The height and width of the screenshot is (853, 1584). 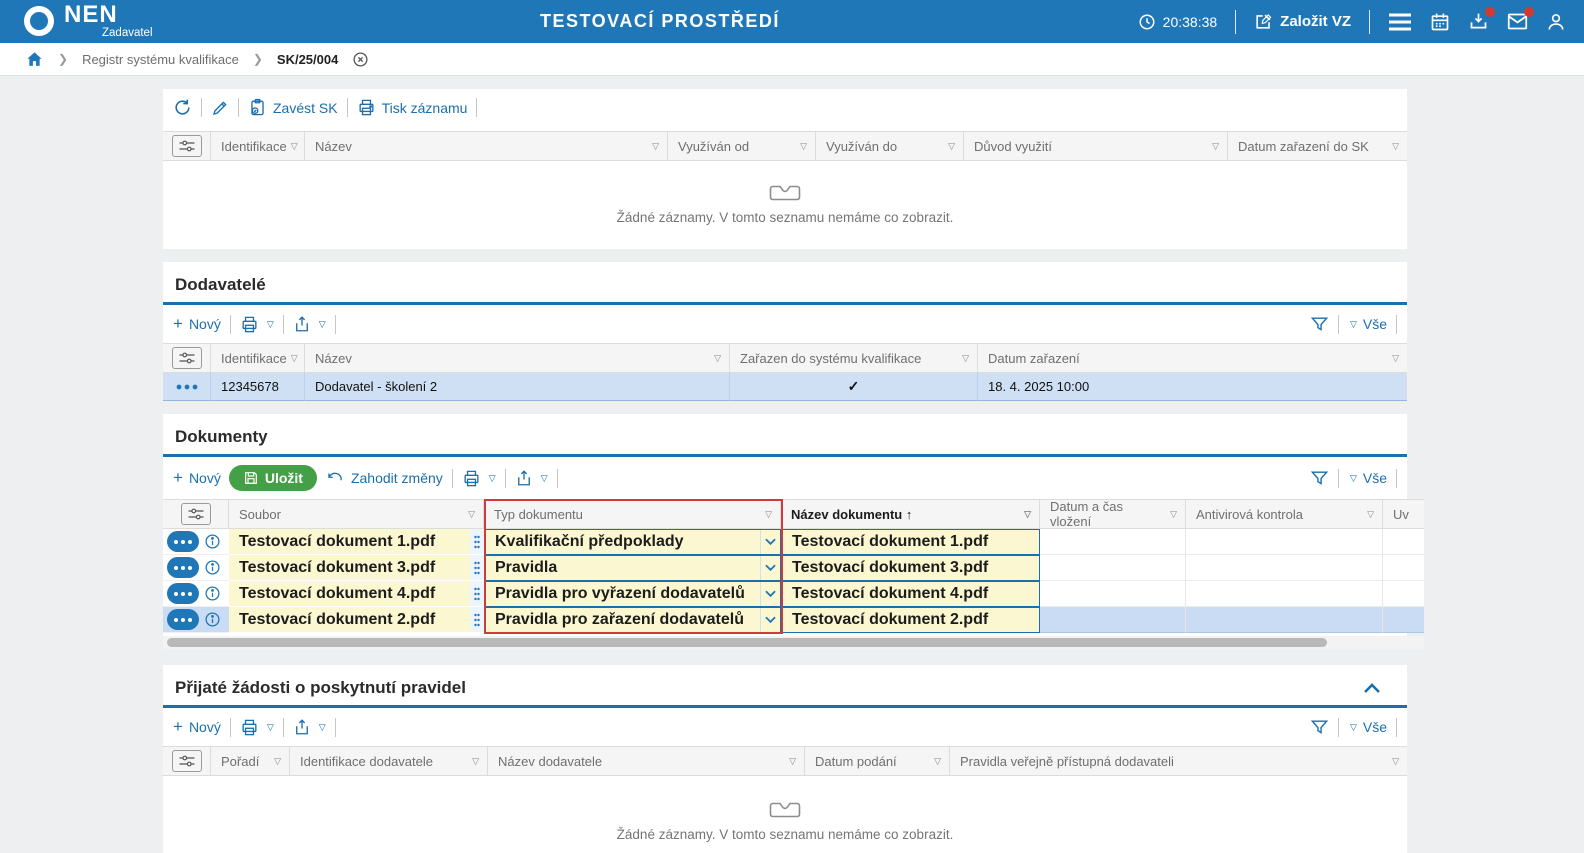 What do you see at coordinates (384, 478) in the screenshot?
I see `discard-changes-button: Zahodit změny` at bounding box center [384, 478].